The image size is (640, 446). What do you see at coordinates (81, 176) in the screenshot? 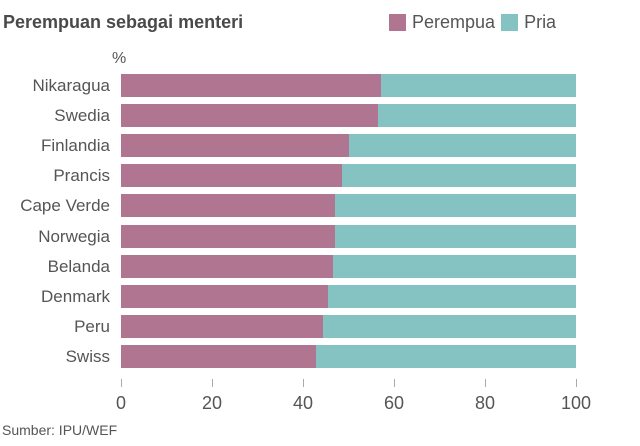
I see `category-label: Prancis` at bounding box center [81, 176].